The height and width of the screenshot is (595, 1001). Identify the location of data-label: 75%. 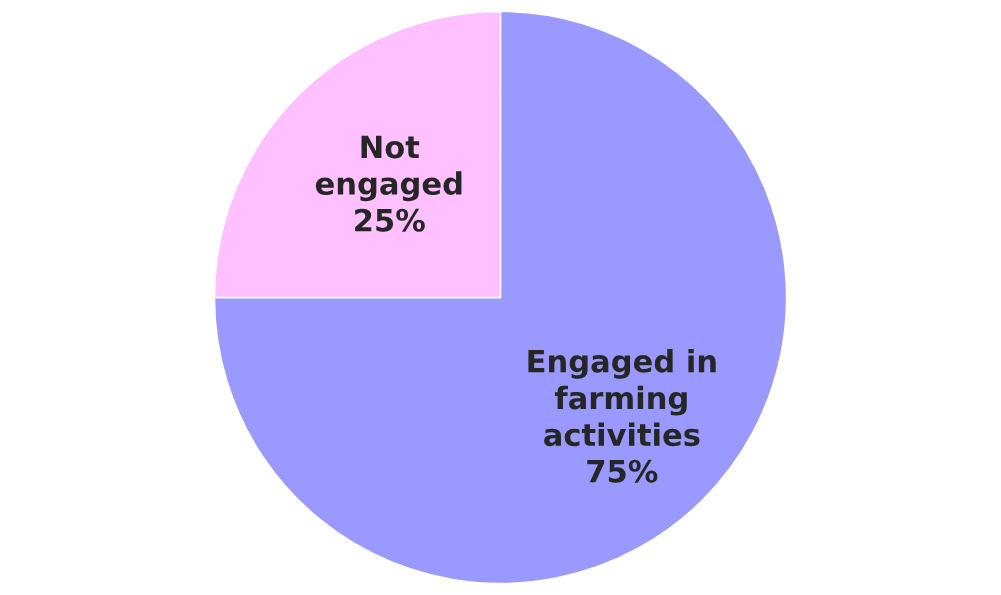
(622, 471).